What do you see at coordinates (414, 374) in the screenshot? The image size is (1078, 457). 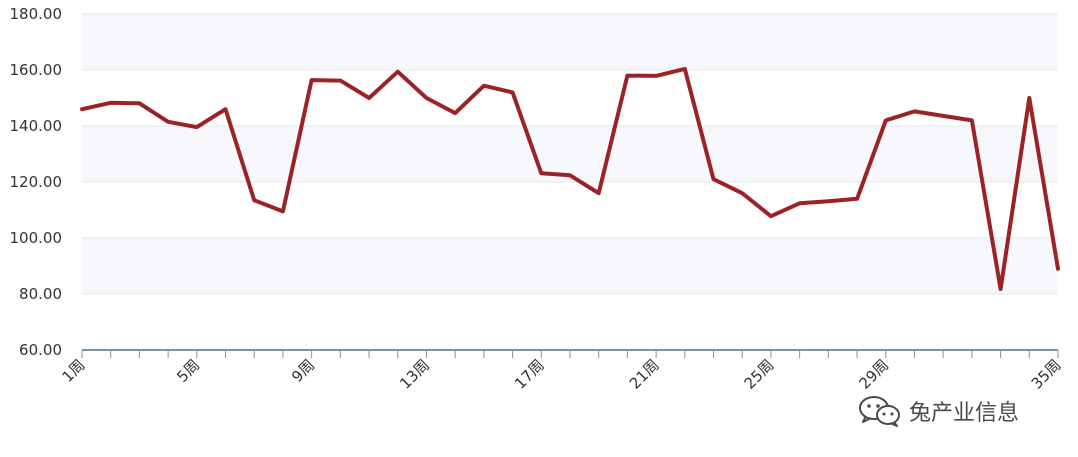 I see `x-tick-label: 13周` at bounding box center [414, 374].